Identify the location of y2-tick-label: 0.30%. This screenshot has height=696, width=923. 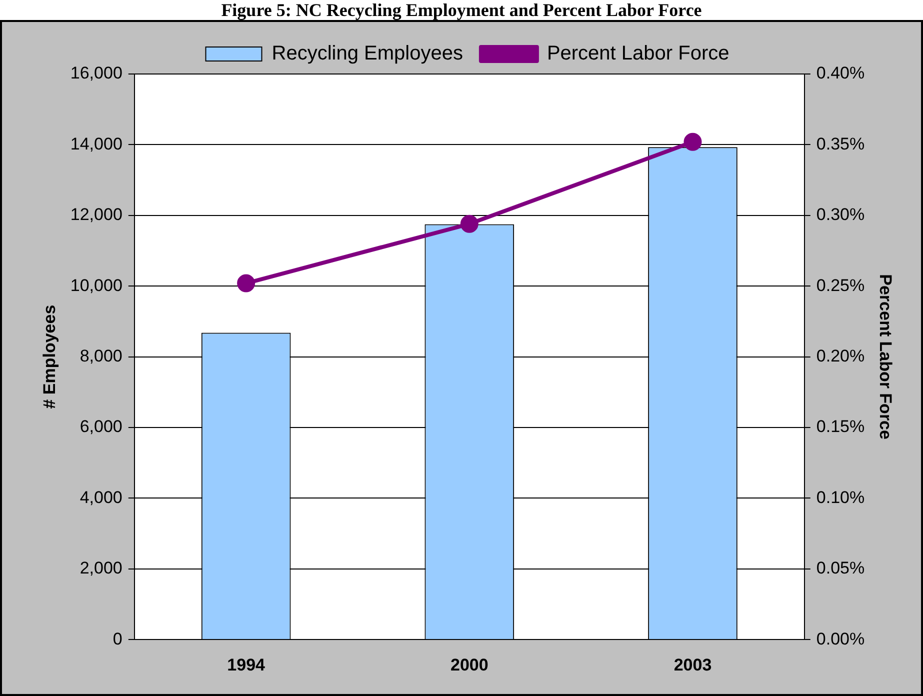
(840, 214).